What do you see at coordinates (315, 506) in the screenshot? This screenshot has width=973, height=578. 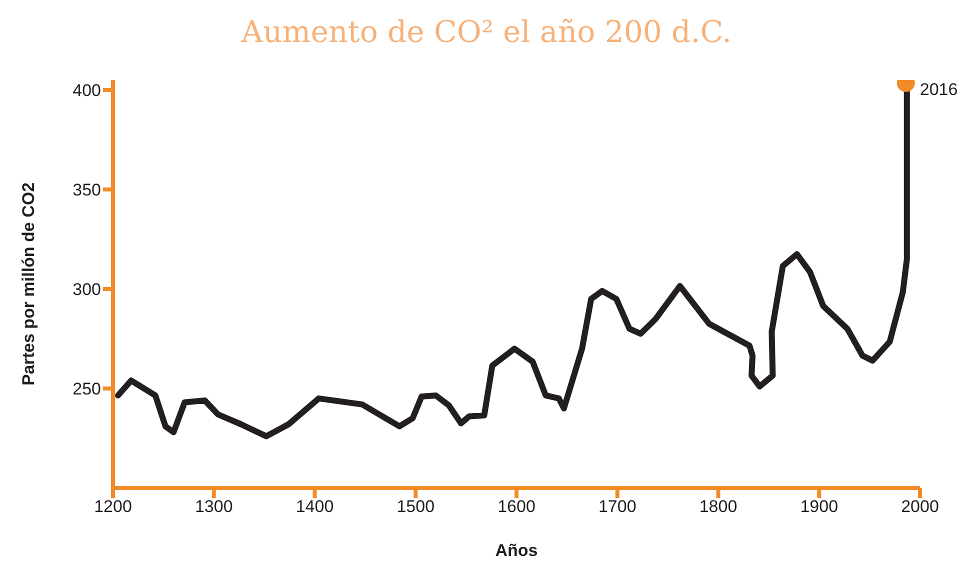 I see `x-tick-label: 1400` at bounding box center [315, 506].